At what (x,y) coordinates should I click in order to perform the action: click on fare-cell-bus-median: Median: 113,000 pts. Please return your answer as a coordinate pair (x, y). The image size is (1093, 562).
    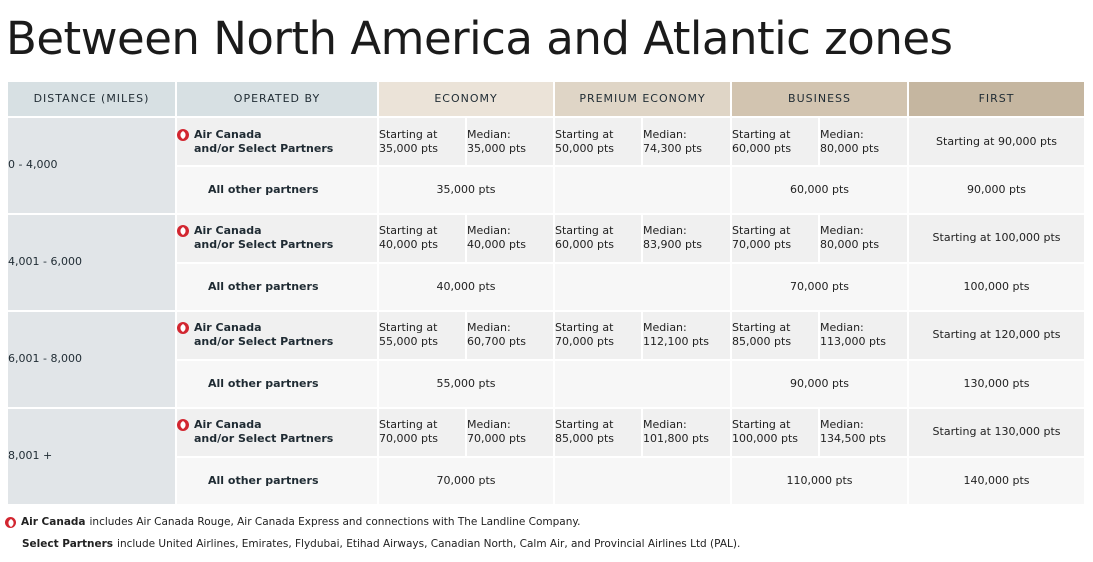
    Looking at the image, I should click on (864, 335).